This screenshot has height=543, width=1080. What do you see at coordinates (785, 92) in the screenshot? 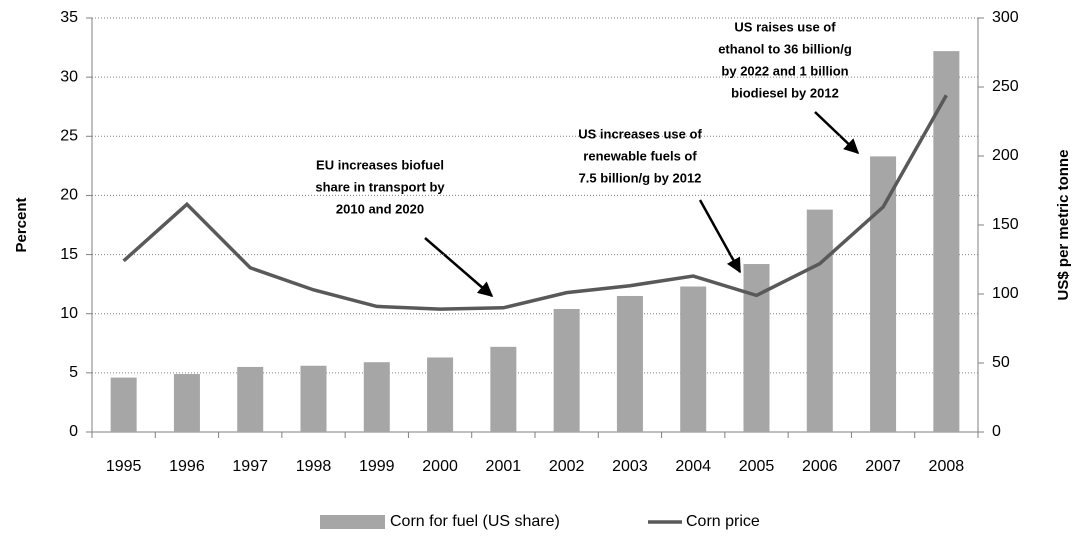
I see `annotation: biodiesel by 2012` at bounding box center [785, 92].